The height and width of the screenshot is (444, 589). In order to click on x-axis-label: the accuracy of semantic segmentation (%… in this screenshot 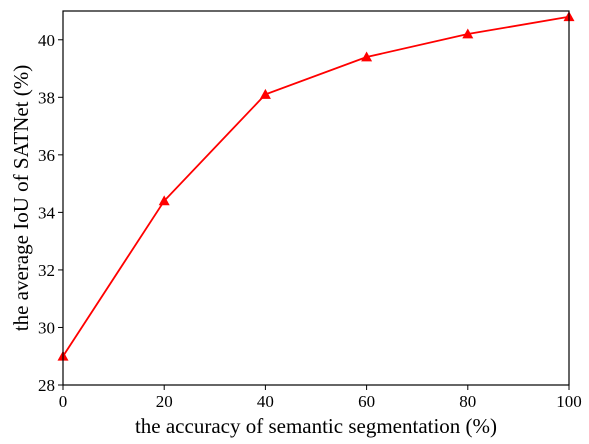, I will do `click(316, 426)`.